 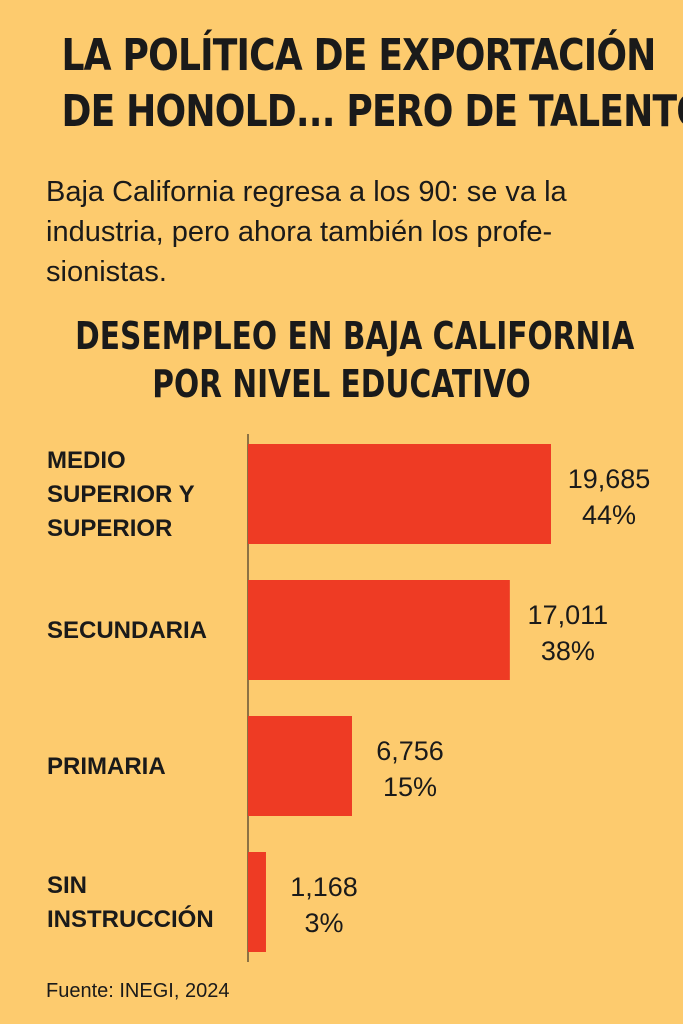 What do you see at coordinates (127, 630) in the screenshot?
I see `category-label-1: SECUNDARIA` at bounding box center [127, 630].